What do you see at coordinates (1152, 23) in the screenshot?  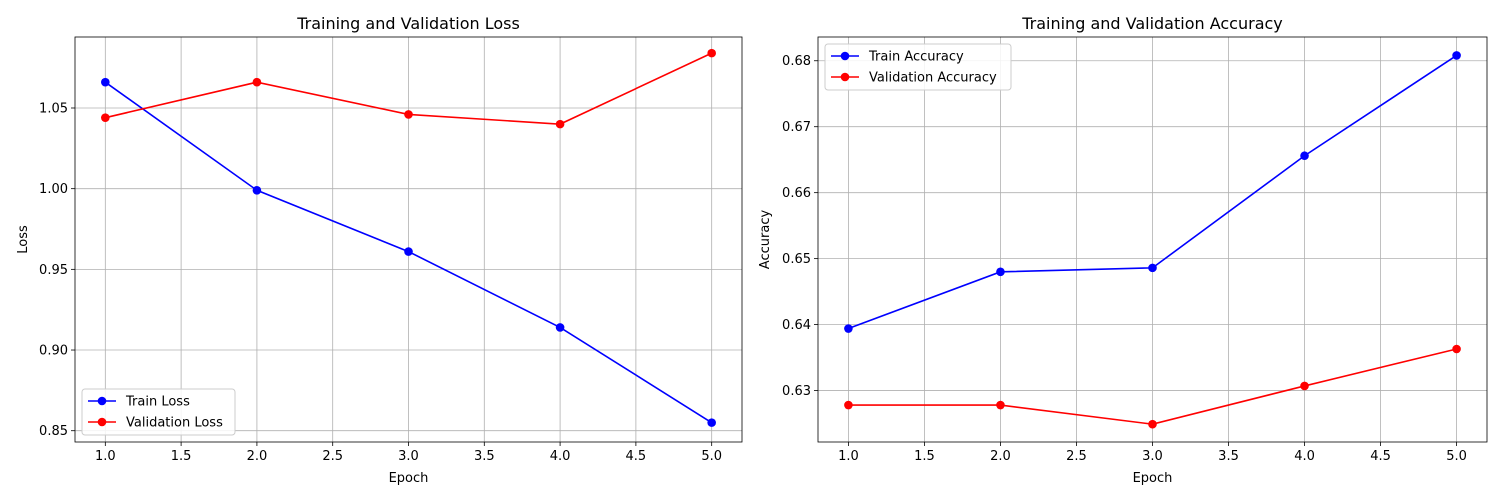 I see `chart-title: Training and Validation Accuracy` at bounding box center [1152, 23].